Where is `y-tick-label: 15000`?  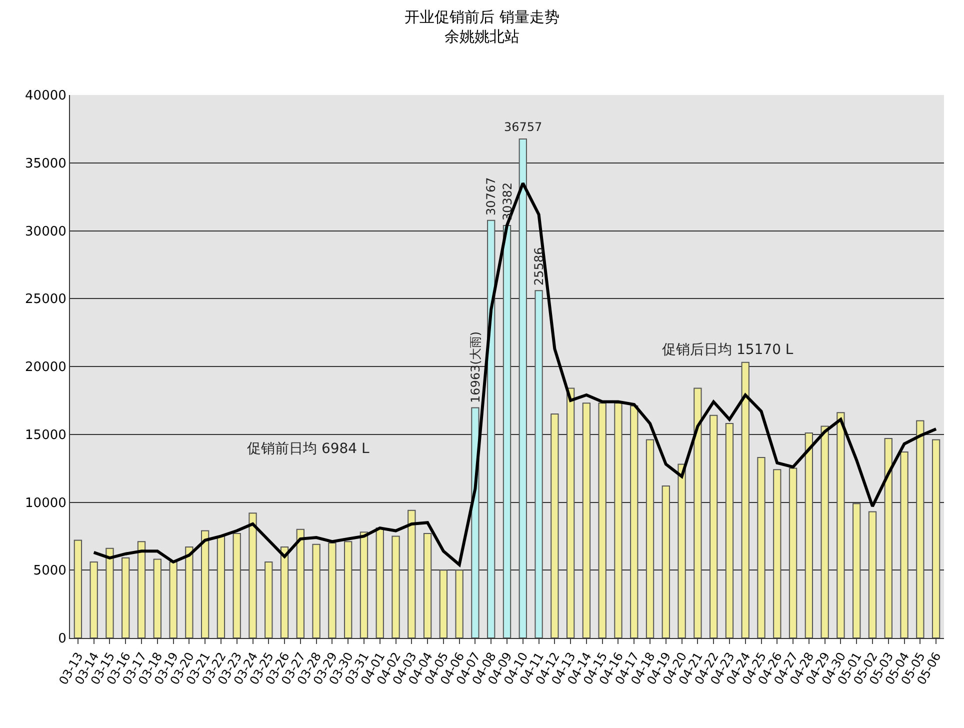 y-tick-label: 15000 is located at coordinates (45, 435).